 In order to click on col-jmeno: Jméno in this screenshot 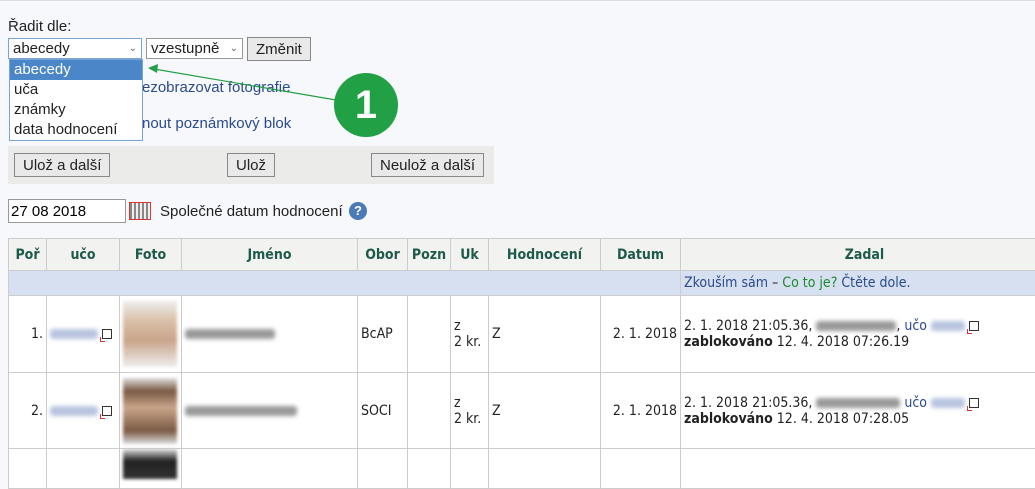, I will do `click(270, 255)`.